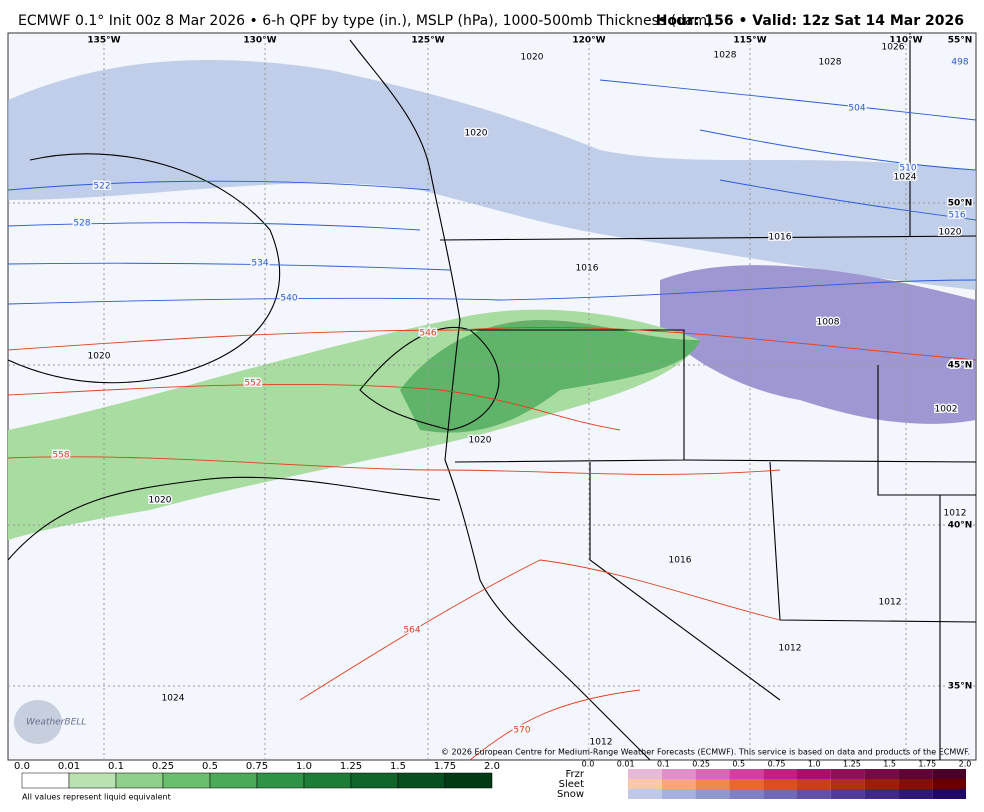 The height and width of the screenshot is (812, 984). Describe the element at coordinates (738, 764) in the screenshot. I see `type-tick: 0.5` at that location.